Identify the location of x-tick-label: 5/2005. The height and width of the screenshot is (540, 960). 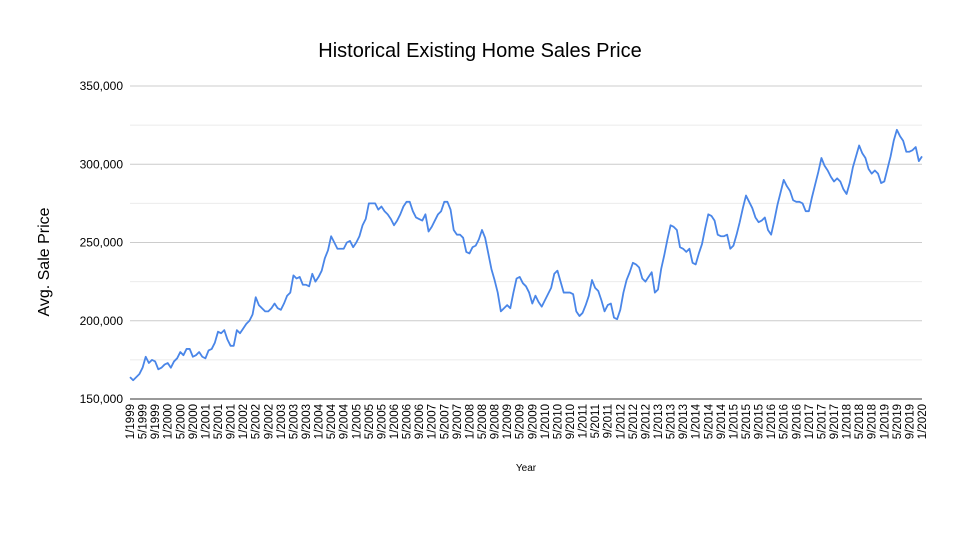
(370, 421).